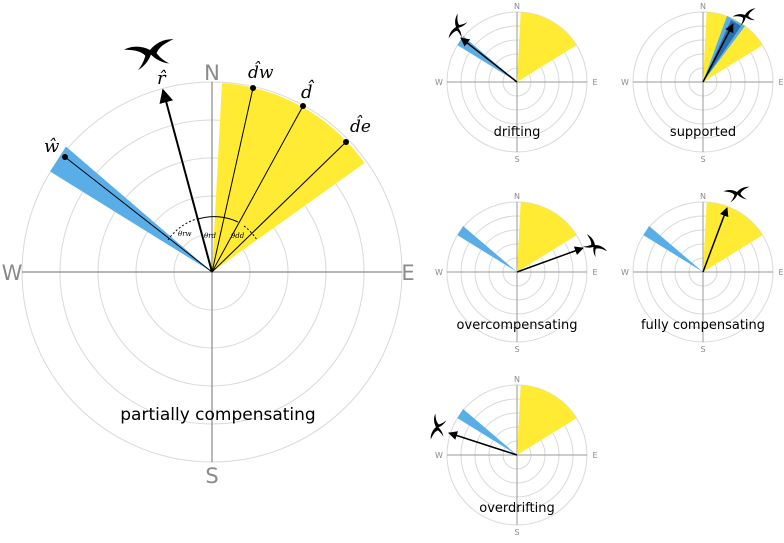 This screenshot has height=543, width=784. Describe the element at coordinates (550, 259) in the screenshot. I see `overcompensating-heading-arrow` at that location.